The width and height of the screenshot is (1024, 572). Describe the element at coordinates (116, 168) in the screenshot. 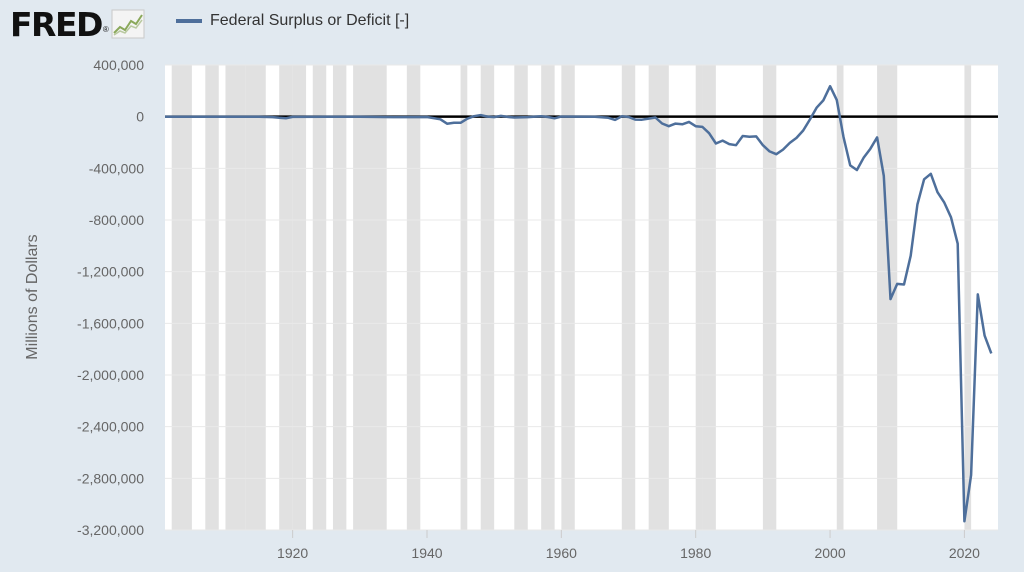

I see `y-tick-label: -400,000` at that location.